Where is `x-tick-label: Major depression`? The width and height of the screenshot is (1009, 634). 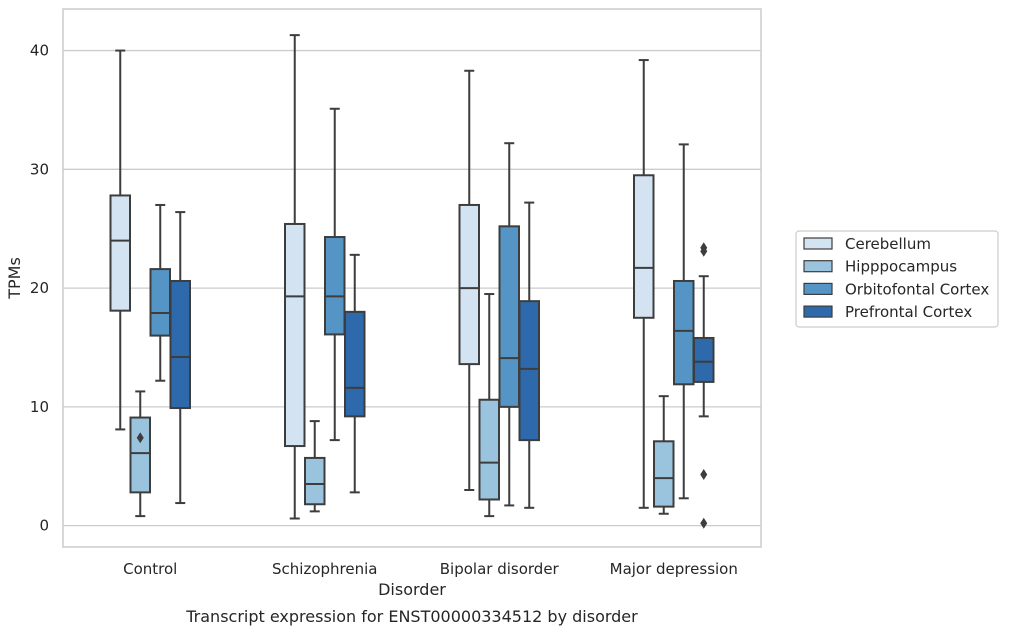
x-tick-label: Major depression is located at coordinates (674, 569).